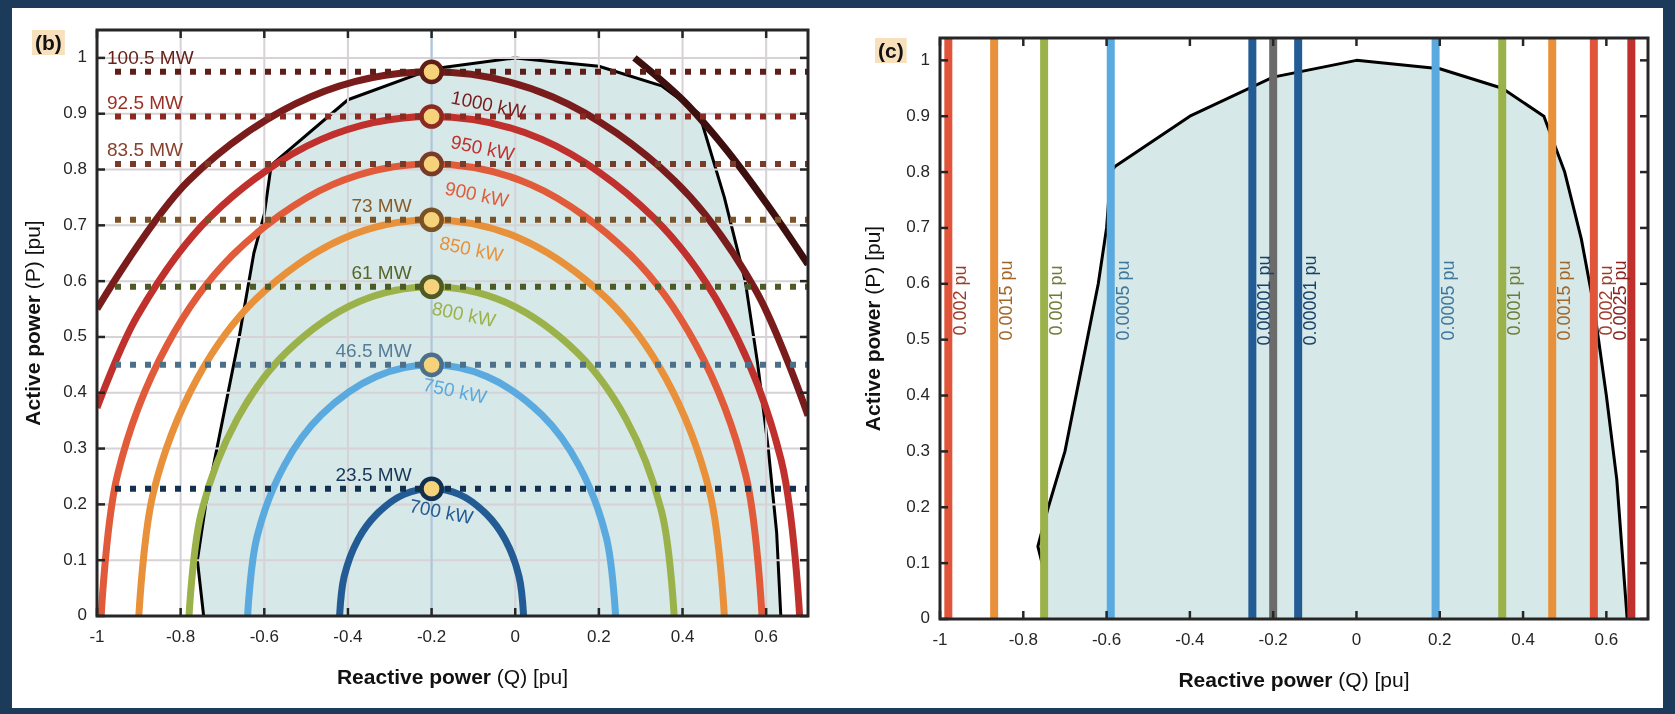 This screenshot has width=1675, height=714. I want to click on text: 950 kW, so click(482, 148).